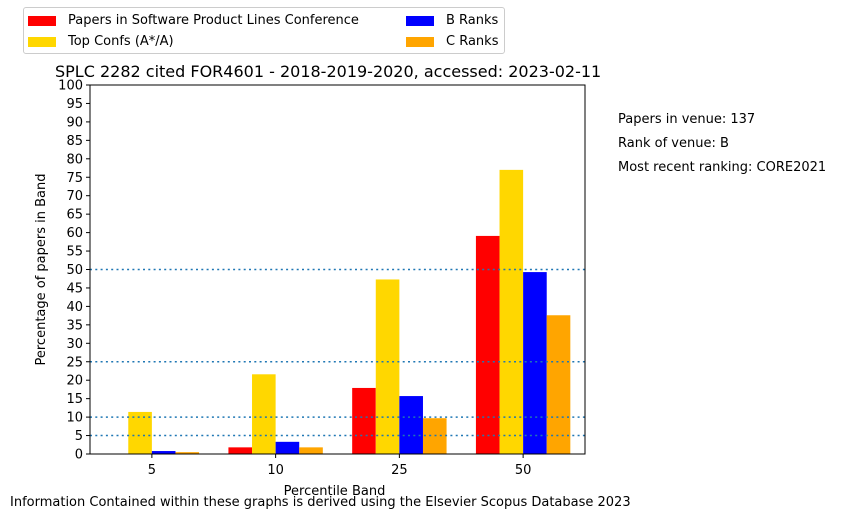  What do you see at coordinates (74, 307) in the screenshot?
I see `y-tick-label-40: 40` at bounding box center [74, 307].